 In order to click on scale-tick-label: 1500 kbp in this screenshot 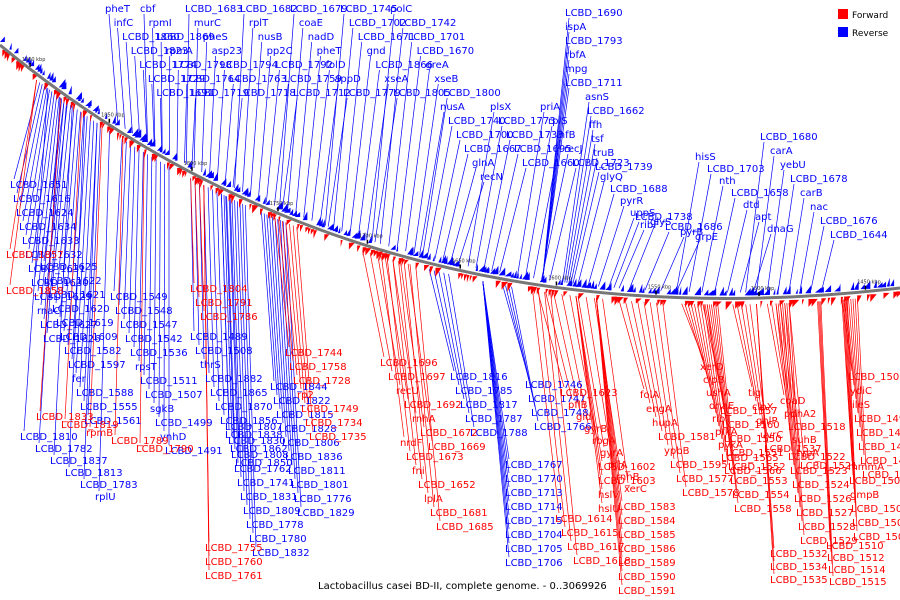, I will do `click(763, 289)`.